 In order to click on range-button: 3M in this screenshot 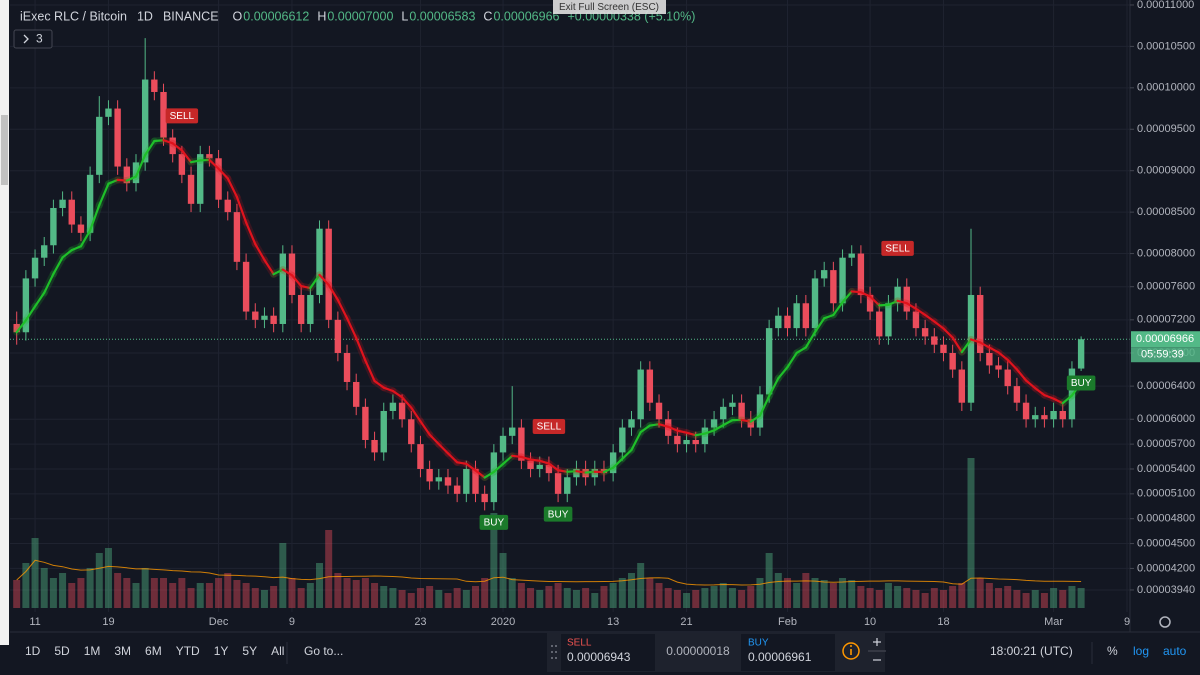, I will do `click(122, 651)`.